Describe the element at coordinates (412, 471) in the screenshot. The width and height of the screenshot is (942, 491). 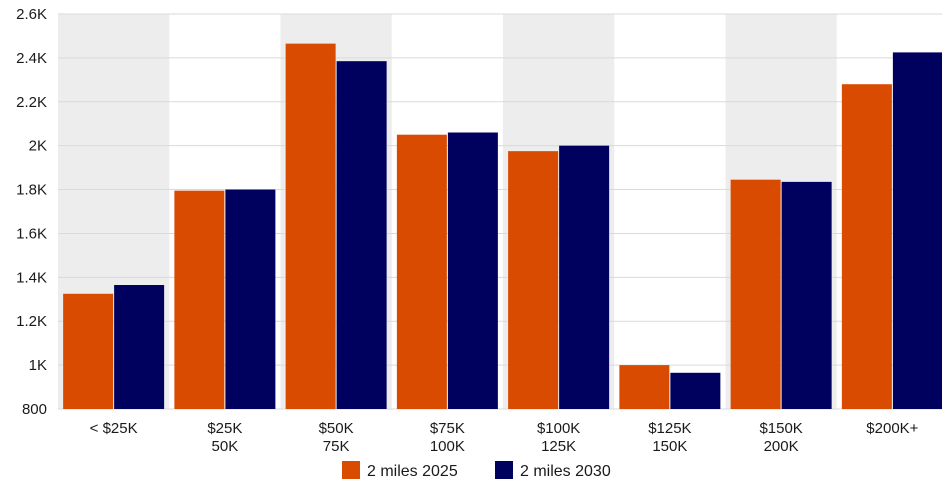
I see `legend-label: 2 miles 2025` at that location.